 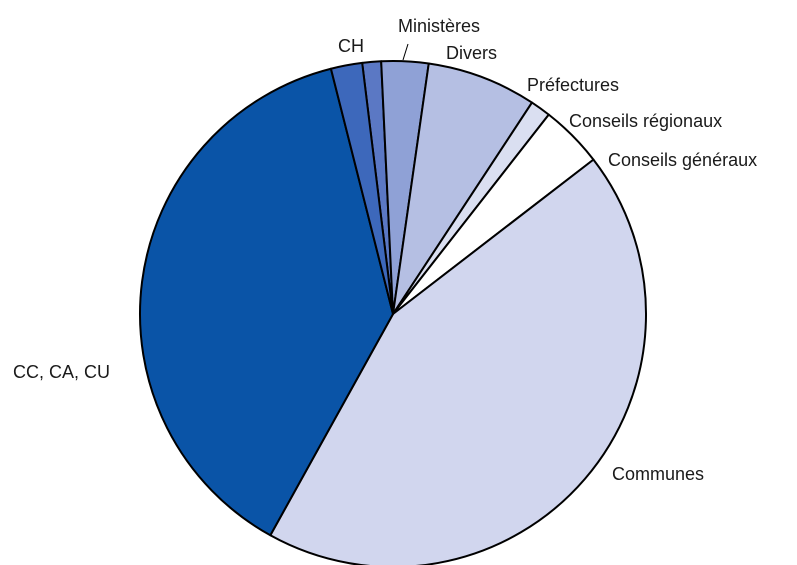 What do you see at coordinates (61, 372) in the screenshot?
I see `slice-label-cc-ca-cu: CC, CA, CU` at bounding box center [61, 372].